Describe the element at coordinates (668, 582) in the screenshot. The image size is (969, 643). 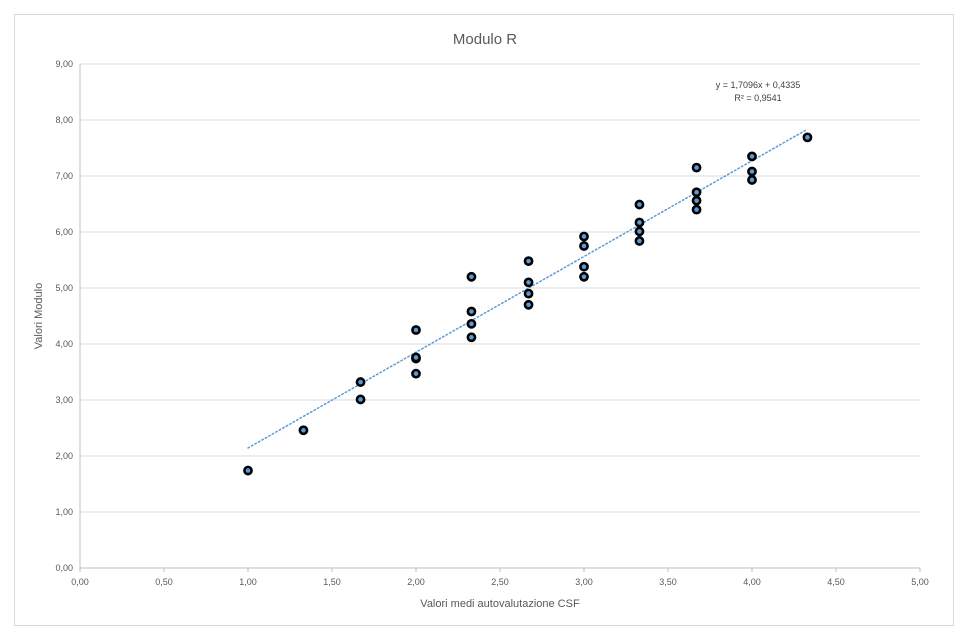
I see `x-tick-label: 3,50` at that location.